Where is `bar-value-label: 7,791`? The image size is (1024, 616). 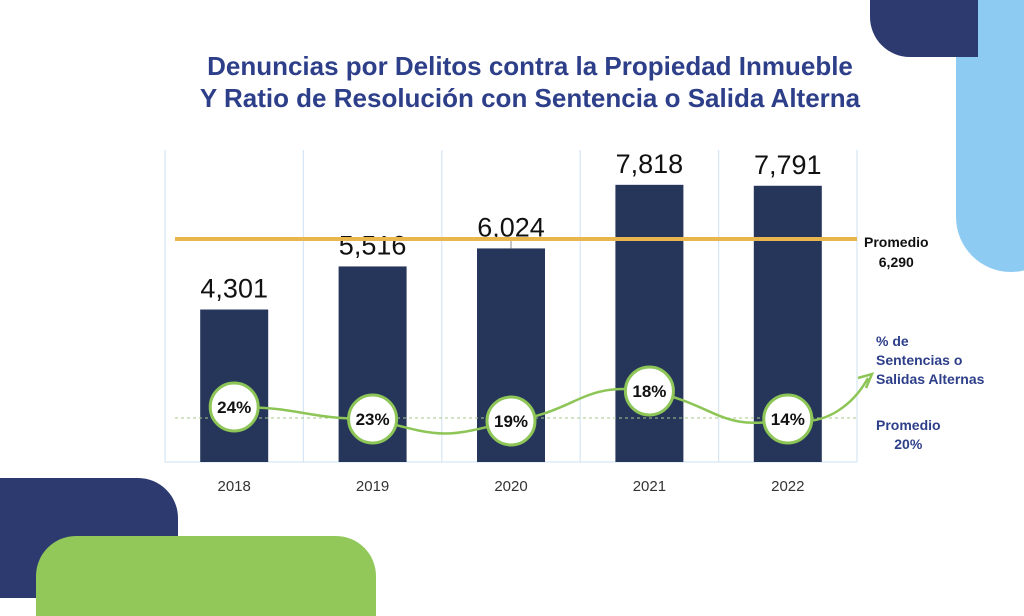
bar-value-label: 7,791 is located at coordinates (788, 165).